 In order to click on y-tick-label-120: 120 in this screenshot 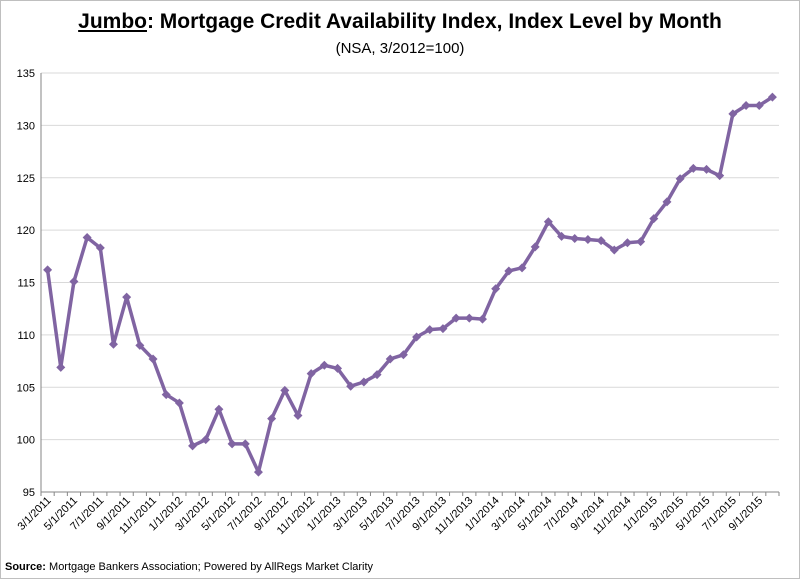, I will do `click(26, 231)`.